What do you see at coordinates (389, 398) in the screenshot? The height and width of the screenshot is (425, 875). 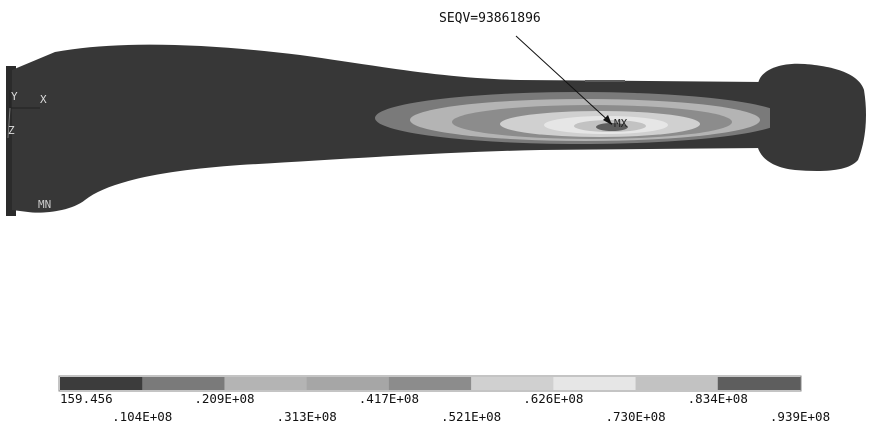 I see `legend-label-upper-3: .417E+08` at bounding box center [389, 398].